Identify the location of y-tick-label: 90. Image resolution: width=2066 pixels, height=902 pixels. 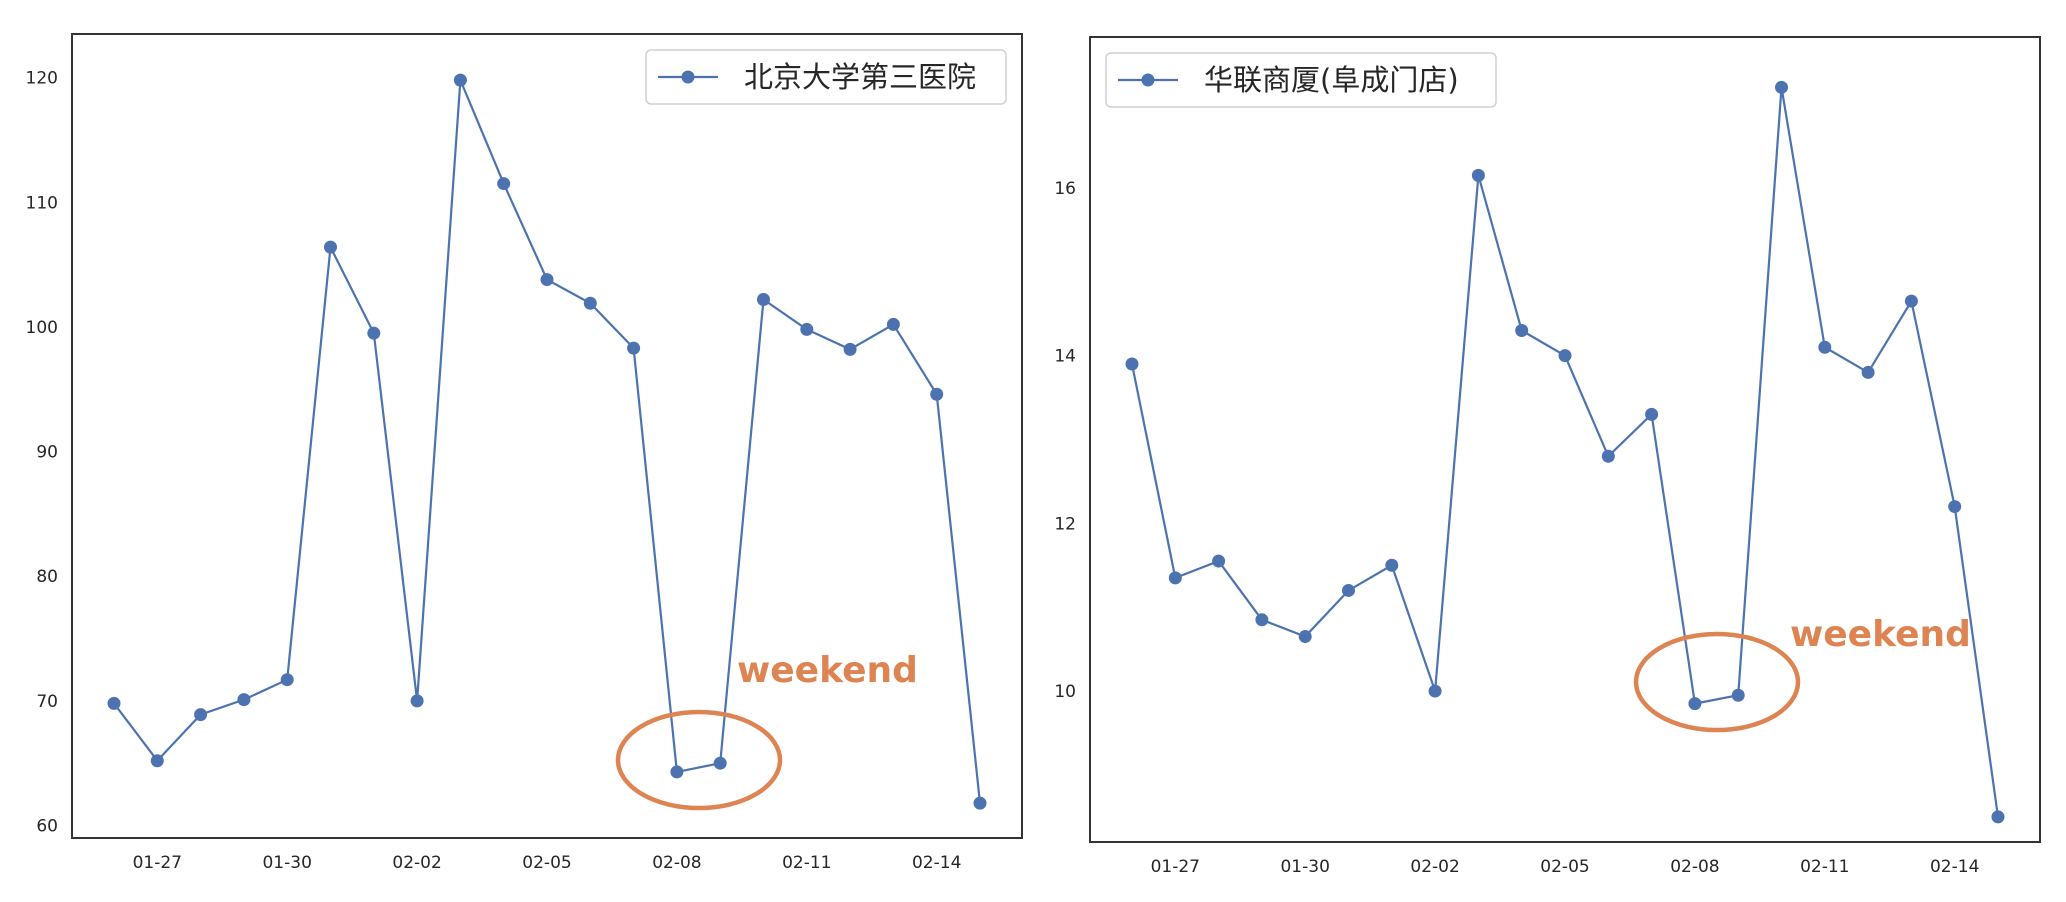
(47, 453).